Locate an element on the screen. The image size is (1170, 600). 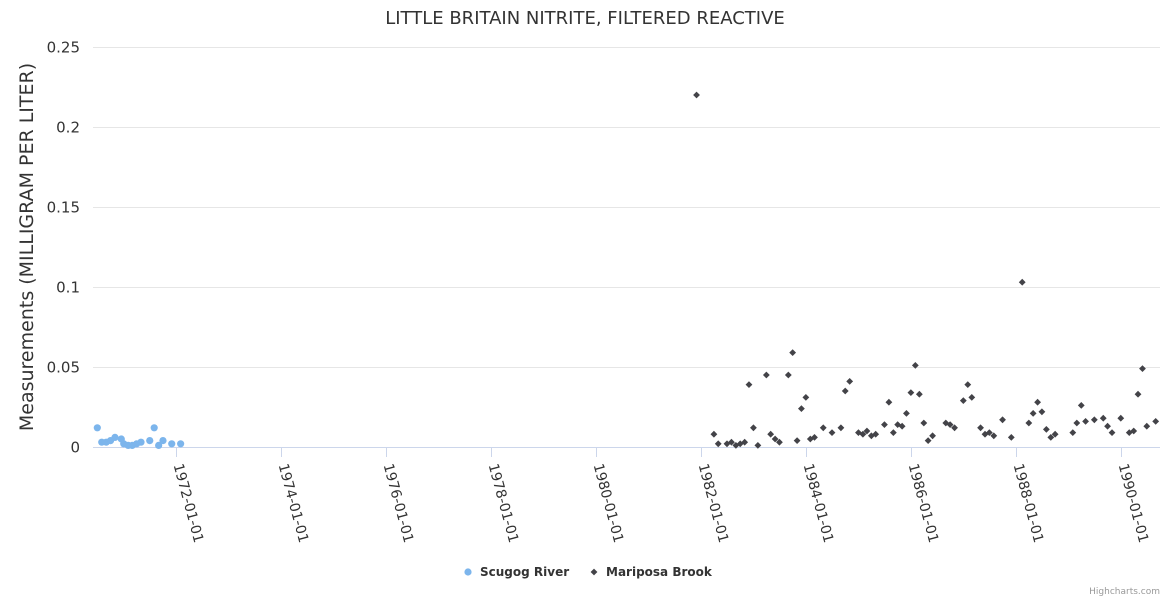
x-tick-label: 1980-01-01 is located at coordinates (608, 503).